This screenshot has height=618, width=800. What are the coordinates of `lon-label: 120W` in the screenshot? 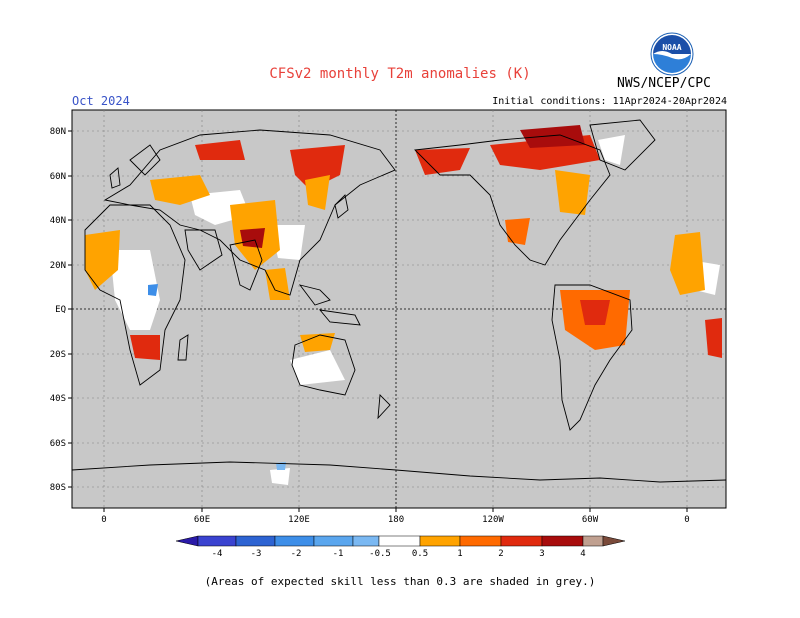 It's located at (493, 520).